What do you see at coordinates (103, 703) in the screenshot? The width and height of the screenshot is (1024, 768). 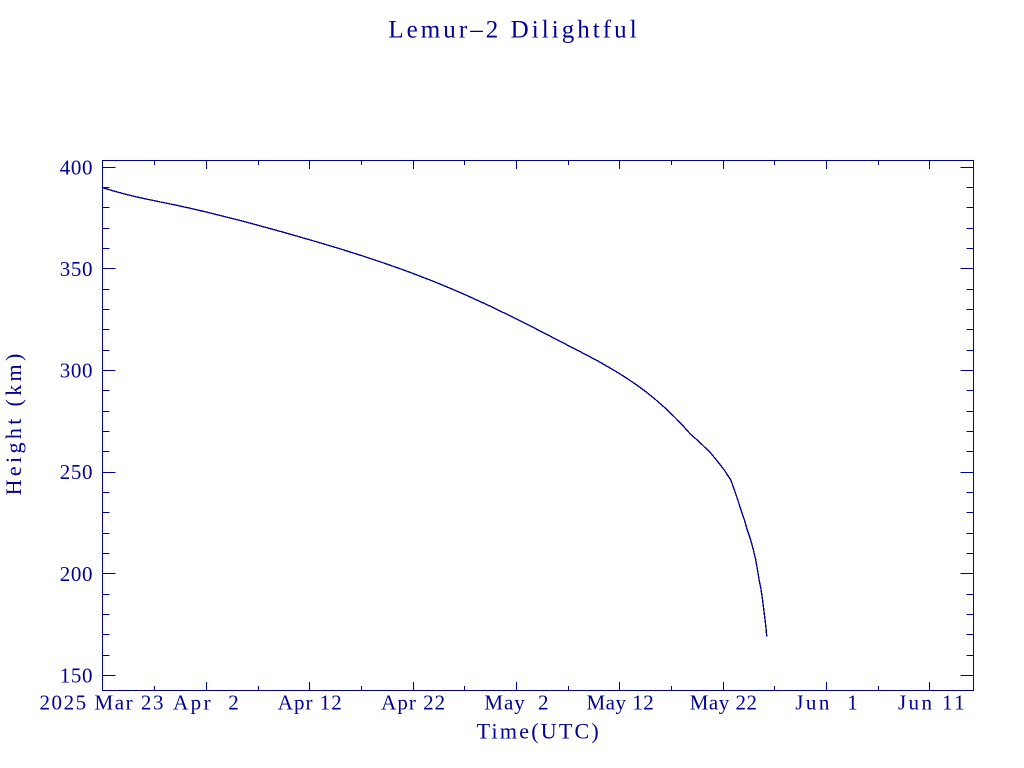 I see `svg-text: 2025 Mar 23` at bounding box center [103, 703].